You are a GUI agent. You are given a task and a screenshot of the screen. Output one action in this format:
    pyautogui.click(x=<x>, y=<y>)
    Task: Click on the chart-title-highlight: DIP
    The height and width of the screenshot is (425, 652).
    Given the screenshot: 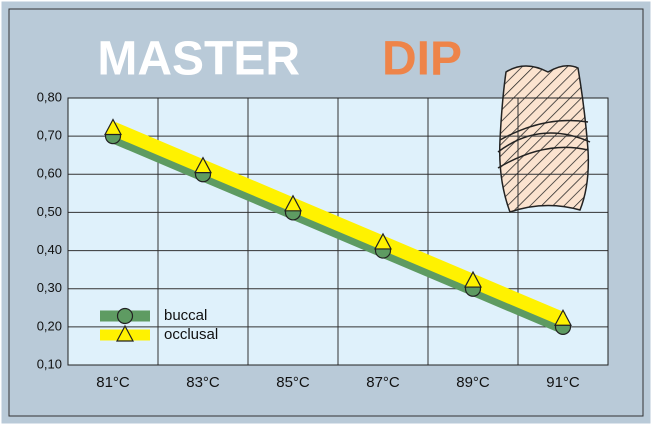 What is the action you would take?
    pyautogui.click(x=422, y=59)
    